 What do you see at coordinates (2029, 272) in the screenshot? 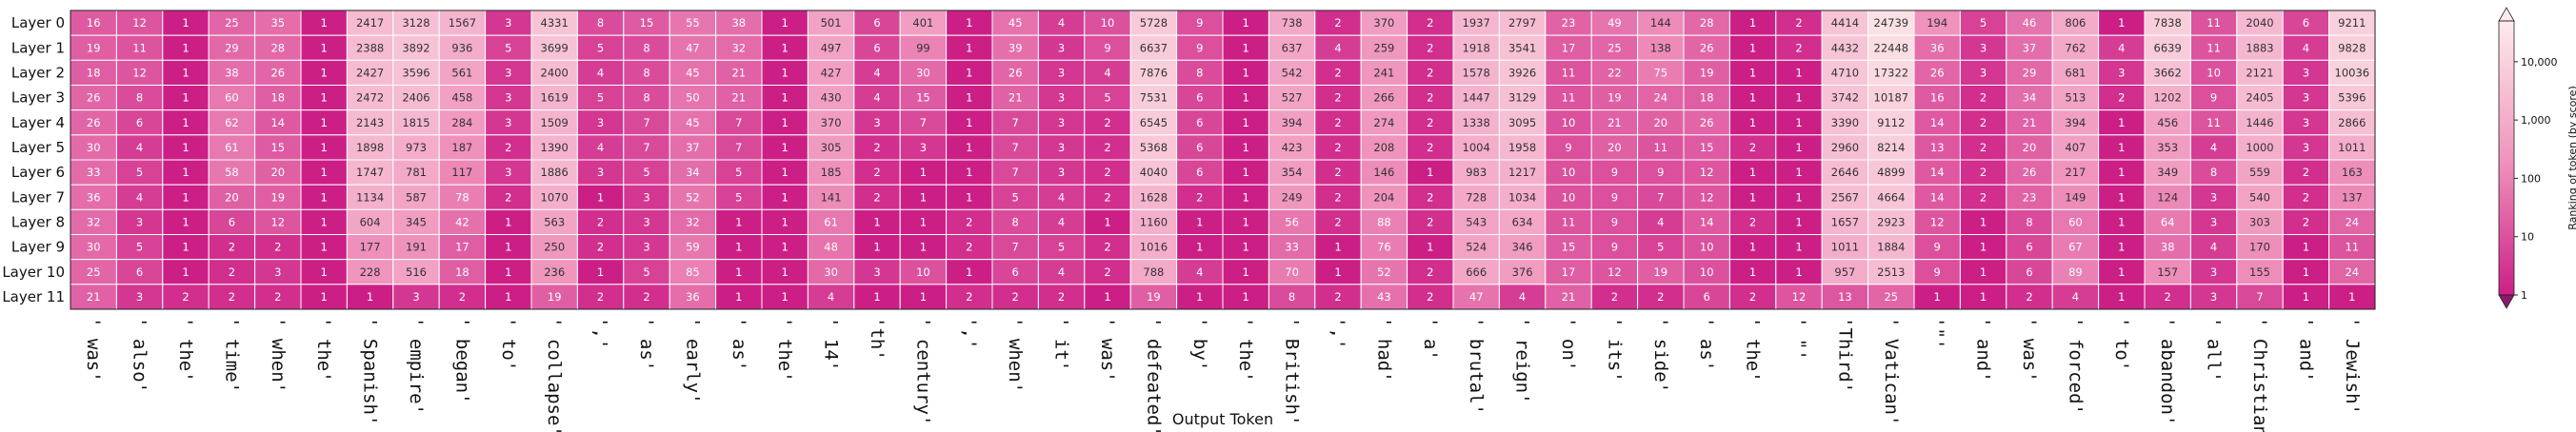
I see `heatmap-cell-value: 6` at bounding box center [2029, 272].